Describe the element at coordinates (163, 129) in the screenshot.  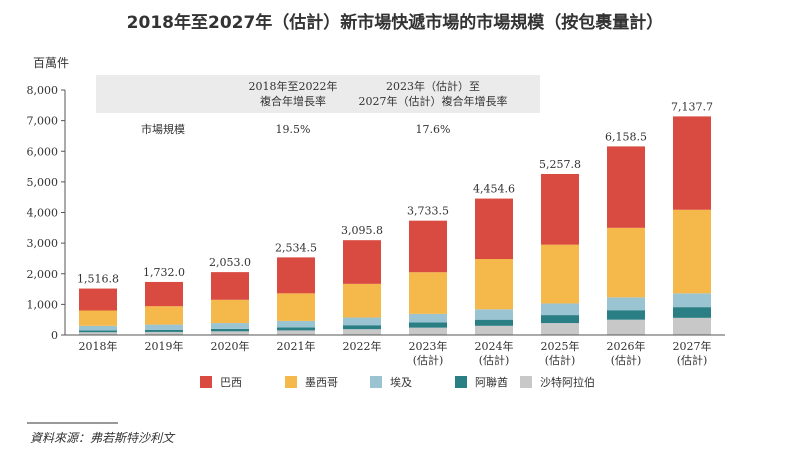
I see `cagr-row-label: 市場規模` at that location.